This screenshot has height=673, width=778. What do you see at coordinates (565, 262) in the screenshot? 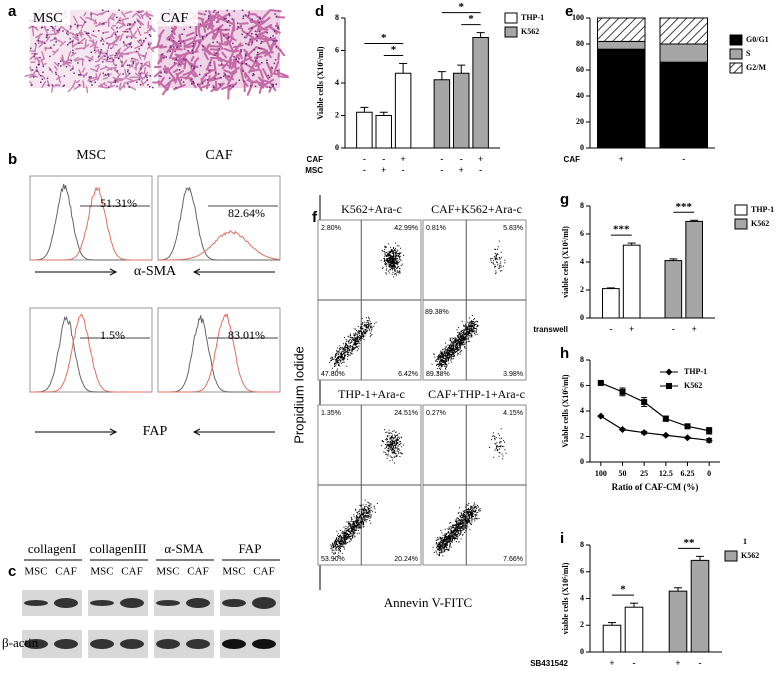
I see `y-axis-label: viable cells (X10⁵/ml)` at bounding box center [565, 262].